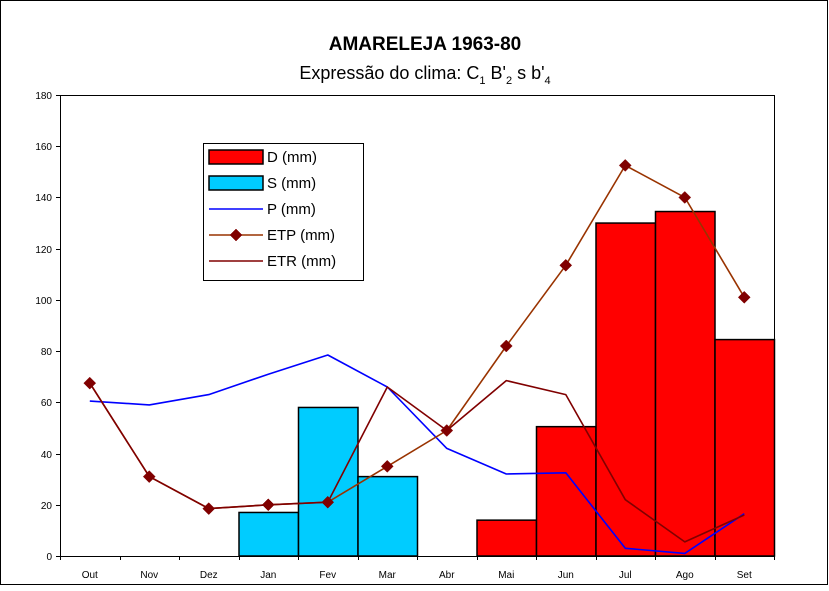 The image size is (829, 591). What do you see at coordinates (425, 44) in the screenshot?
I see `chart-title: AMARELEJA 1963-80` at bounding box center [425, 44].